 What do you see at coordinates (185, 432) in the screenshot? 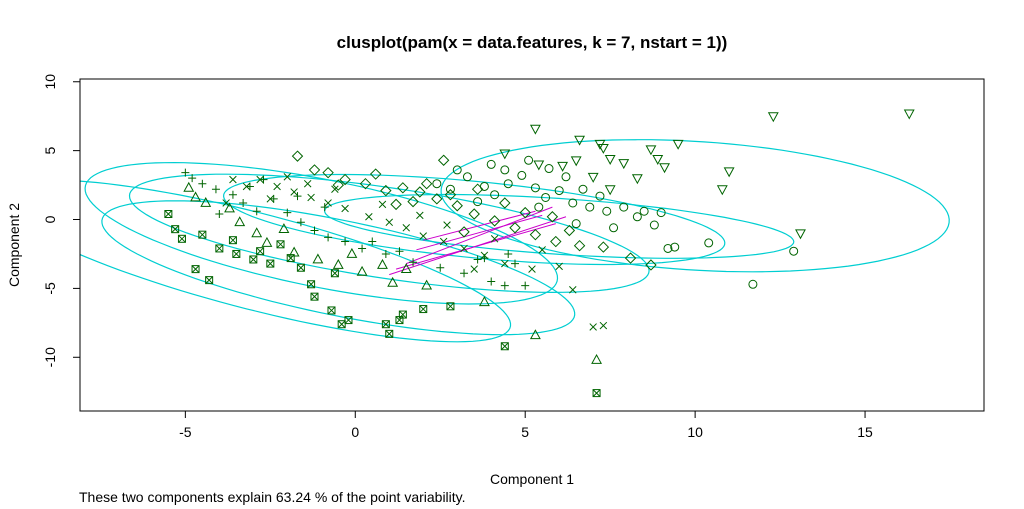
I see `x-tick-label: -5` at bounding box center [185, 432].